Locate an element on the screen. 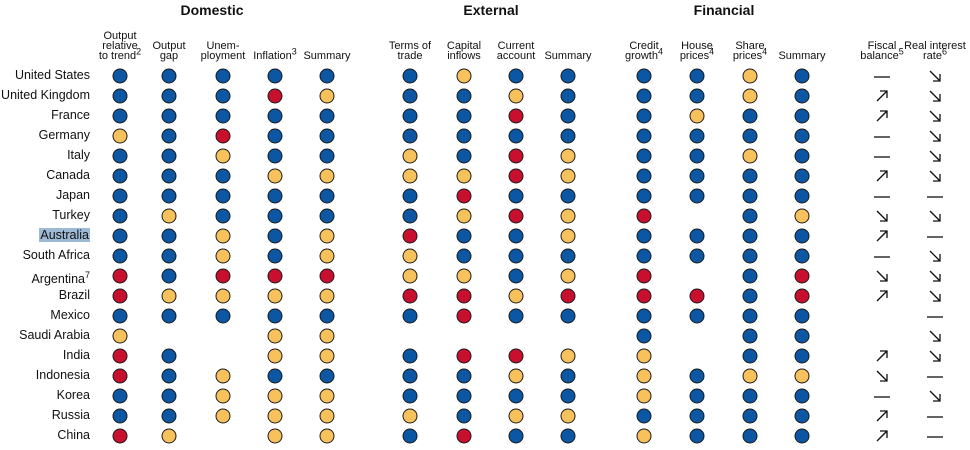 The width and height of the screenshot is (970, 450). country-name: Australia is located at coordinates (64, 235).